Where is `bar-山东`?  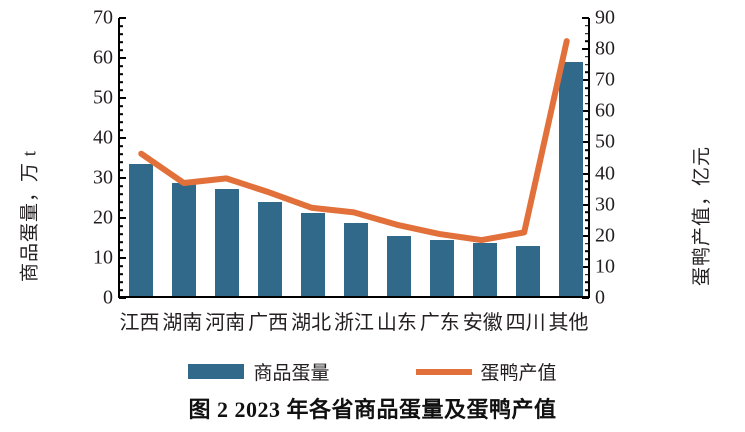 bar-山东 is located at coordinates (398, 266).